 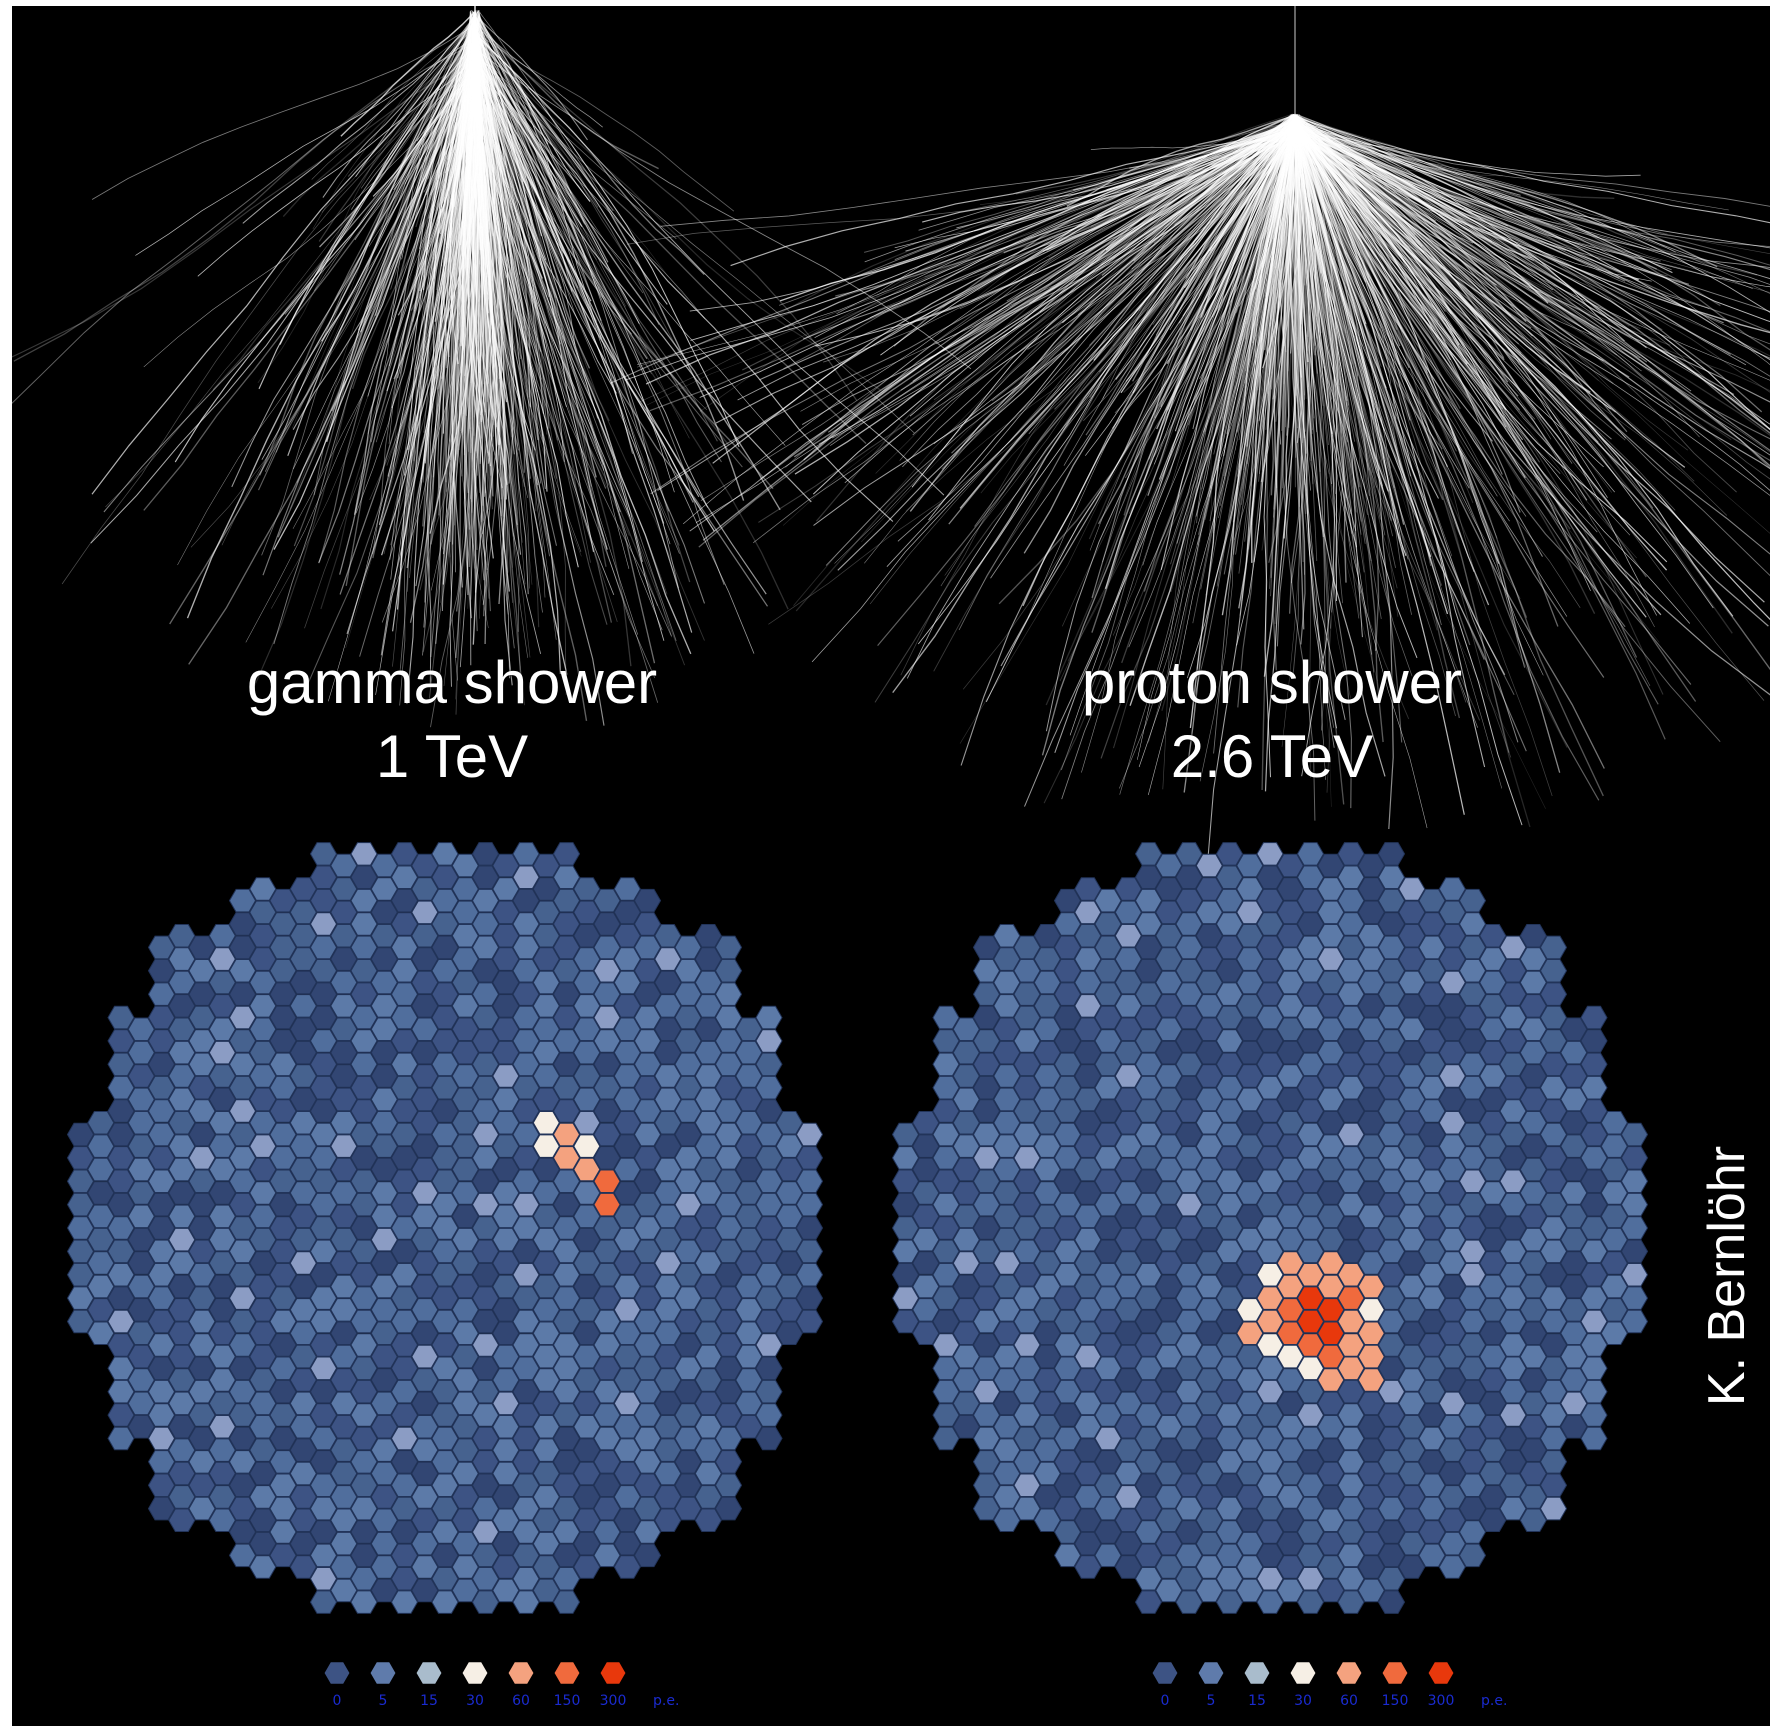 What do you see at coordinates (1272, 756) in the screenshot?
I see `proton-energy: 2.6 TeV` at bounding box center [1272, 756].